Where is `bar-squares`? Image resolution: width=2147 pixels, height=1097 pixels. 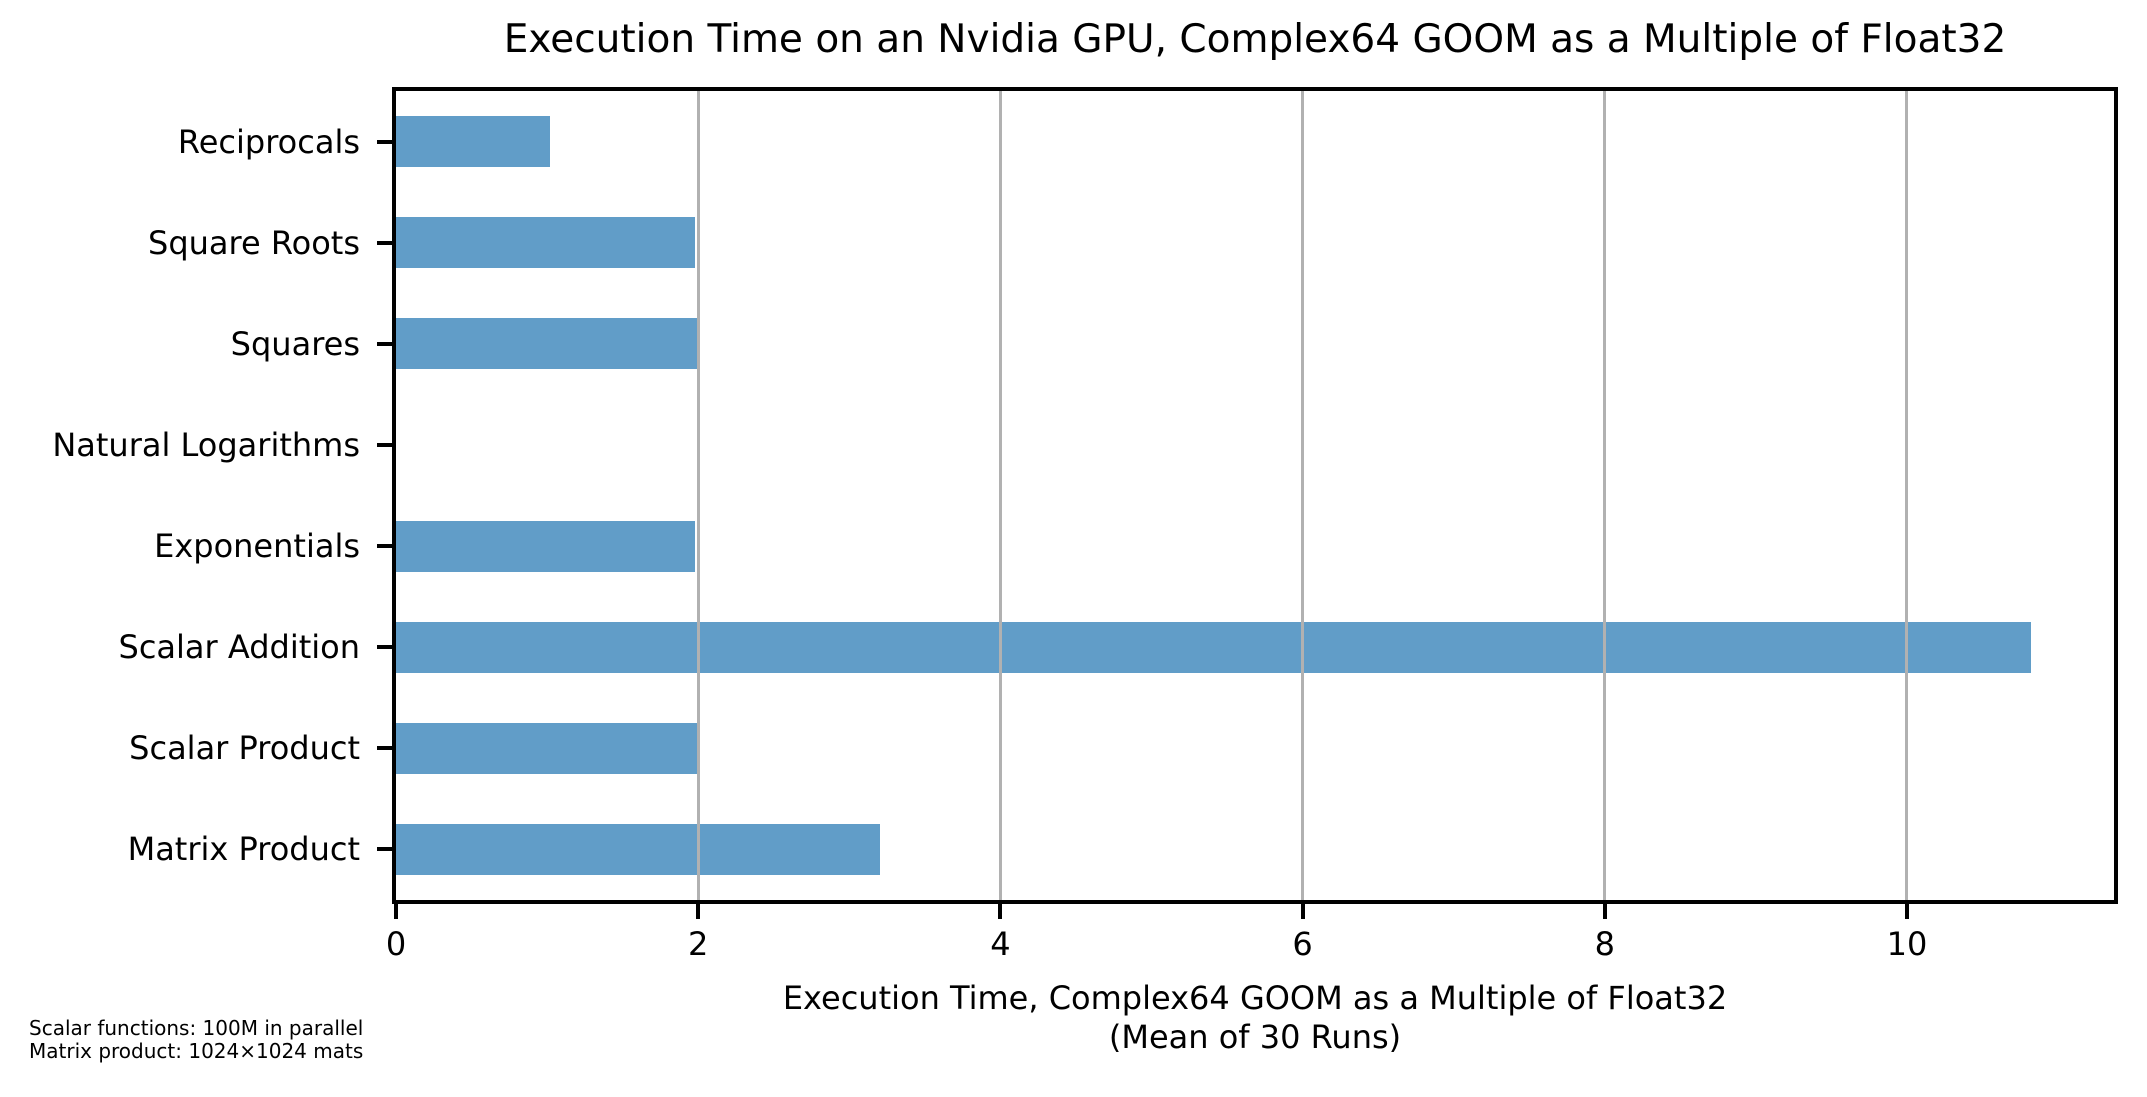 bar-squares is located at coordinates (546, 344).